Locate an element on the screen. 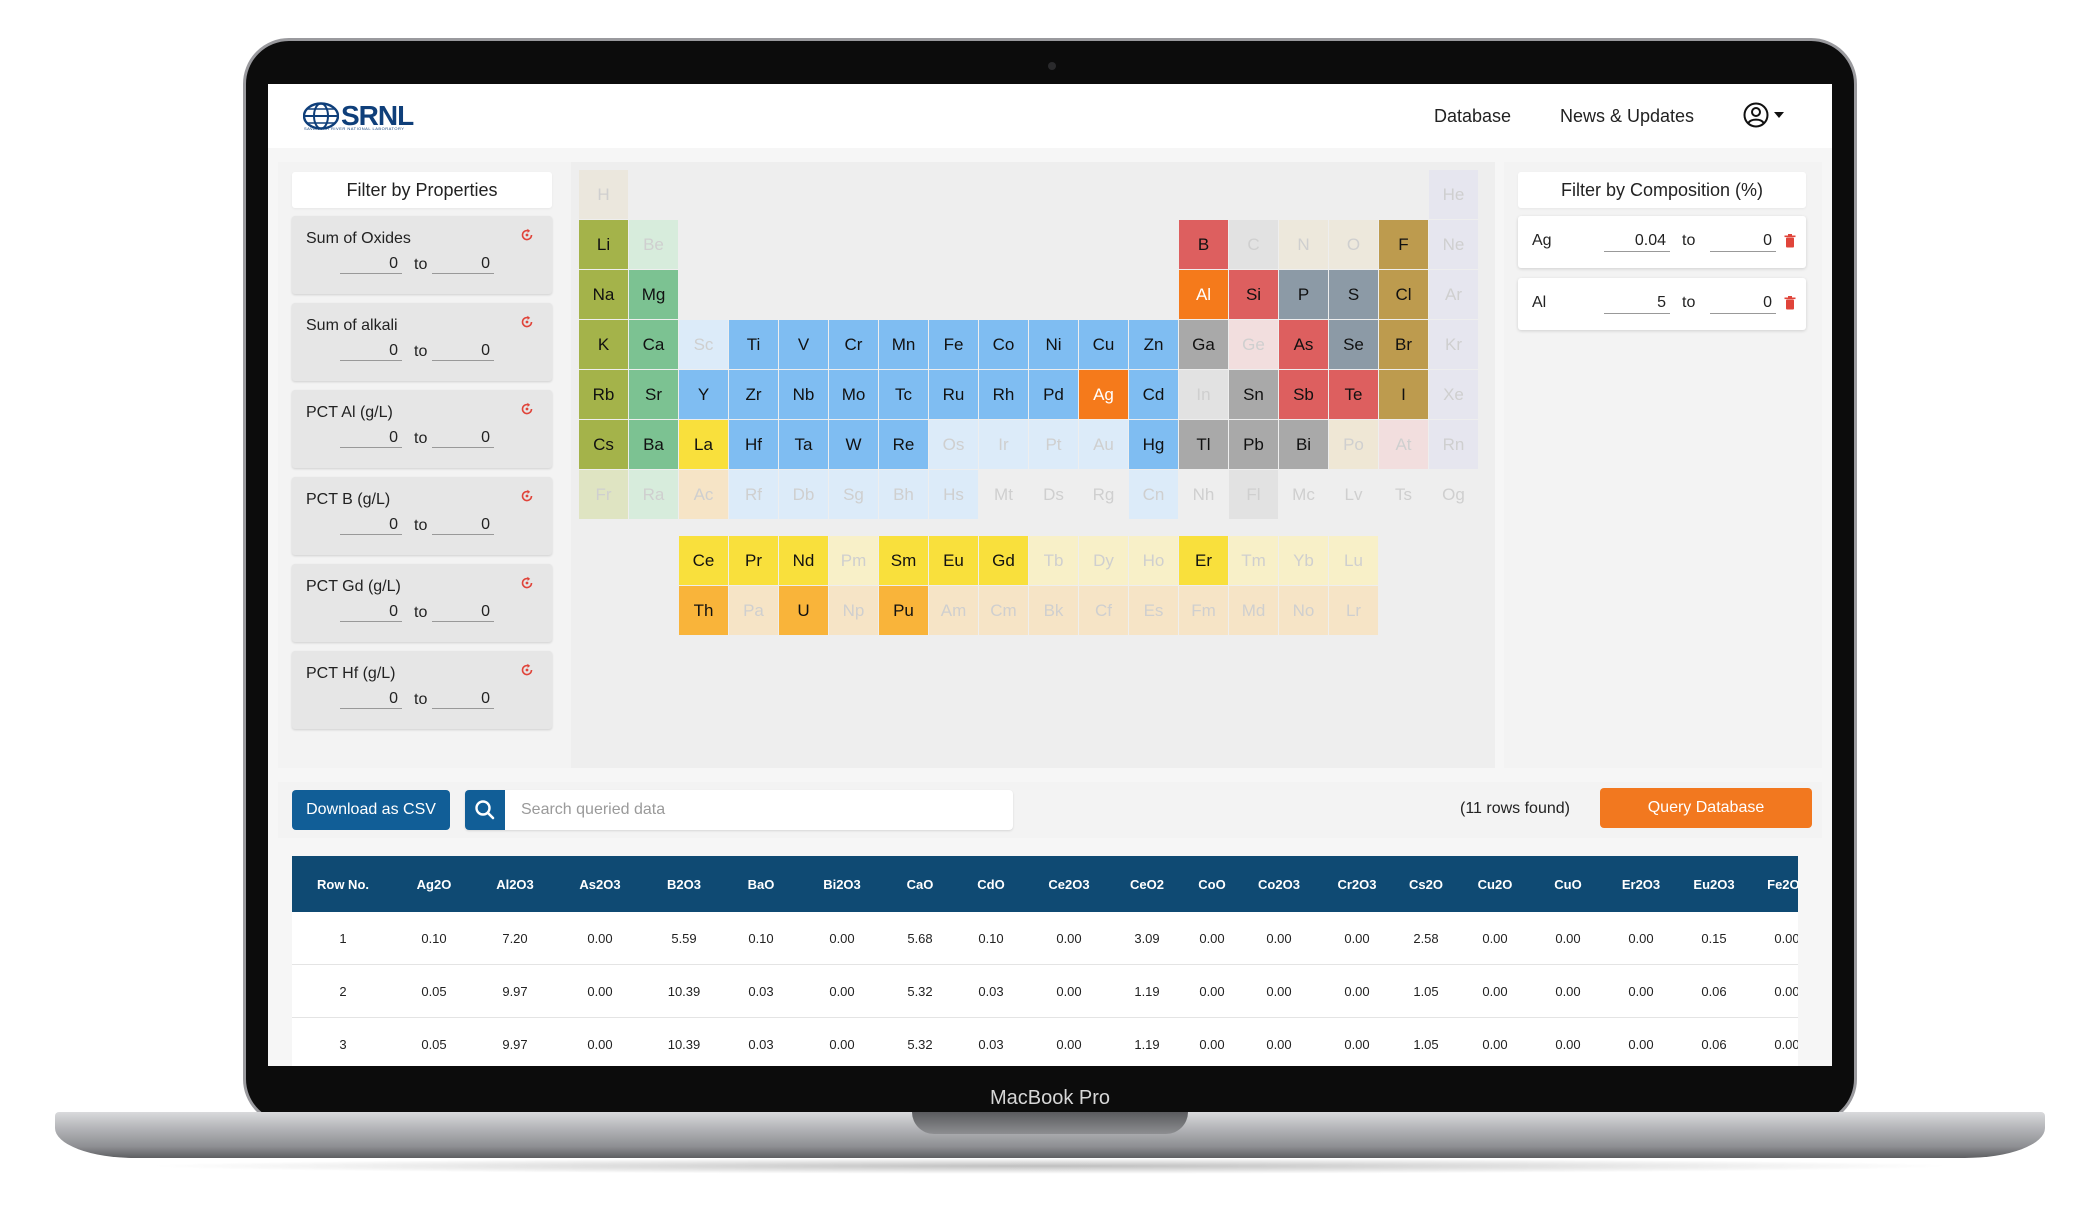 The width and height of the screenshot is (2100, 1220). column-header: B2O3 is located at coordinates (684, 884).